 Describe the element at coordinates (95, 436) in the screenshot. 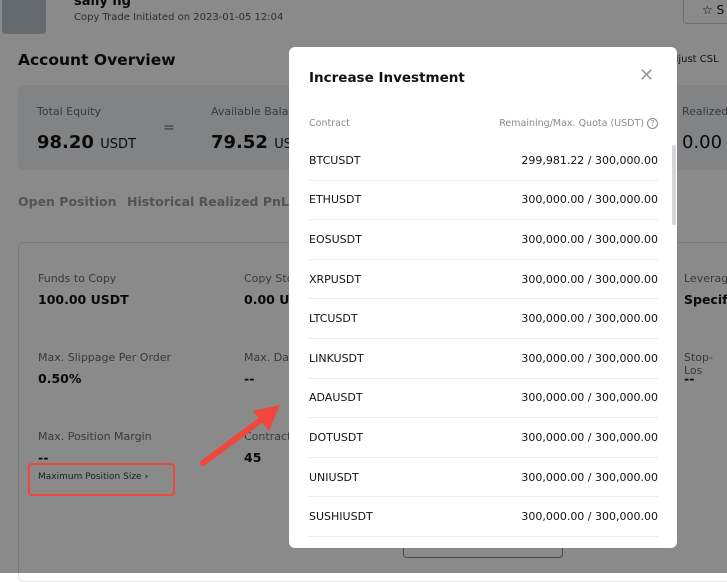

I see `margin-label: Max. Position Margin` at that location.